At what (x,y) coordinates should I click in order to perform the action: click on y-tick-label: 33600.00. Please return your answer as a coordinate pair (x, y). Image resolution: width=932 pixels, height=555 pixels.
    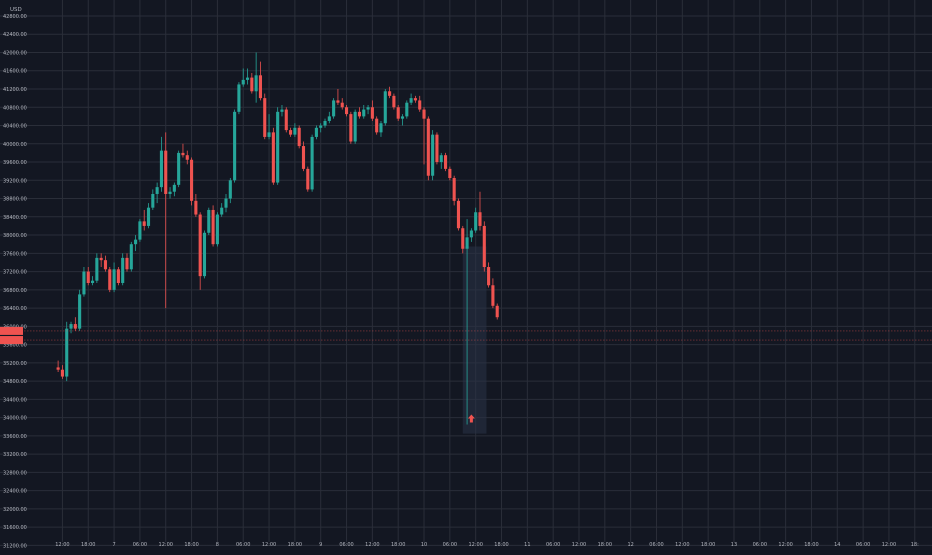
    Looking at the image, I should click on (15, 437).